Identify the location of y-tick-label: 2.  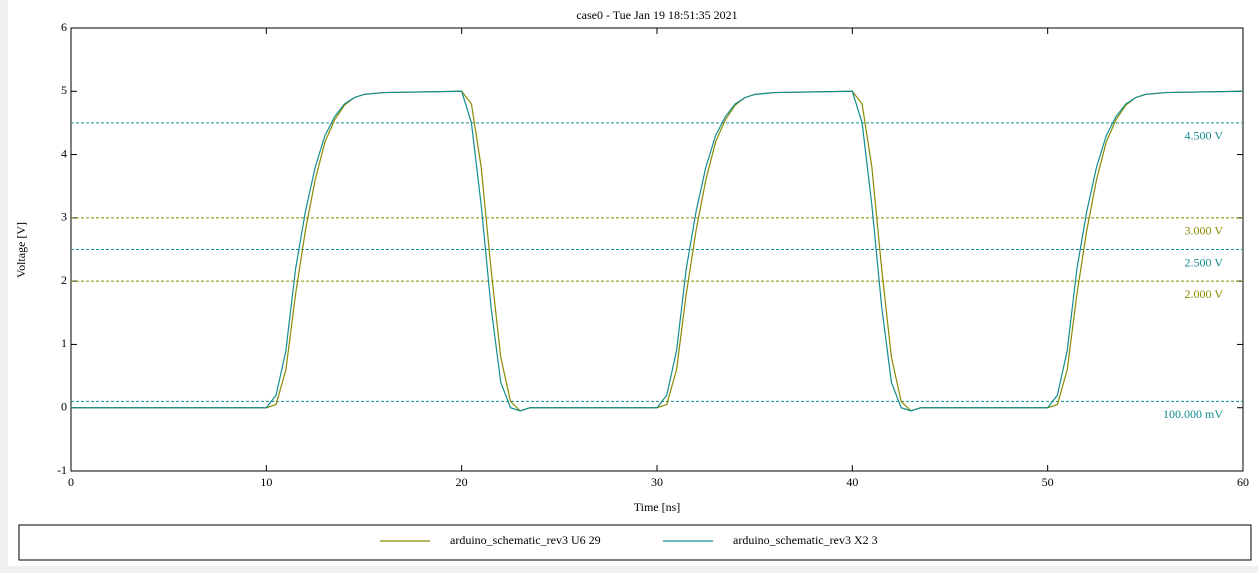
(64, 280).